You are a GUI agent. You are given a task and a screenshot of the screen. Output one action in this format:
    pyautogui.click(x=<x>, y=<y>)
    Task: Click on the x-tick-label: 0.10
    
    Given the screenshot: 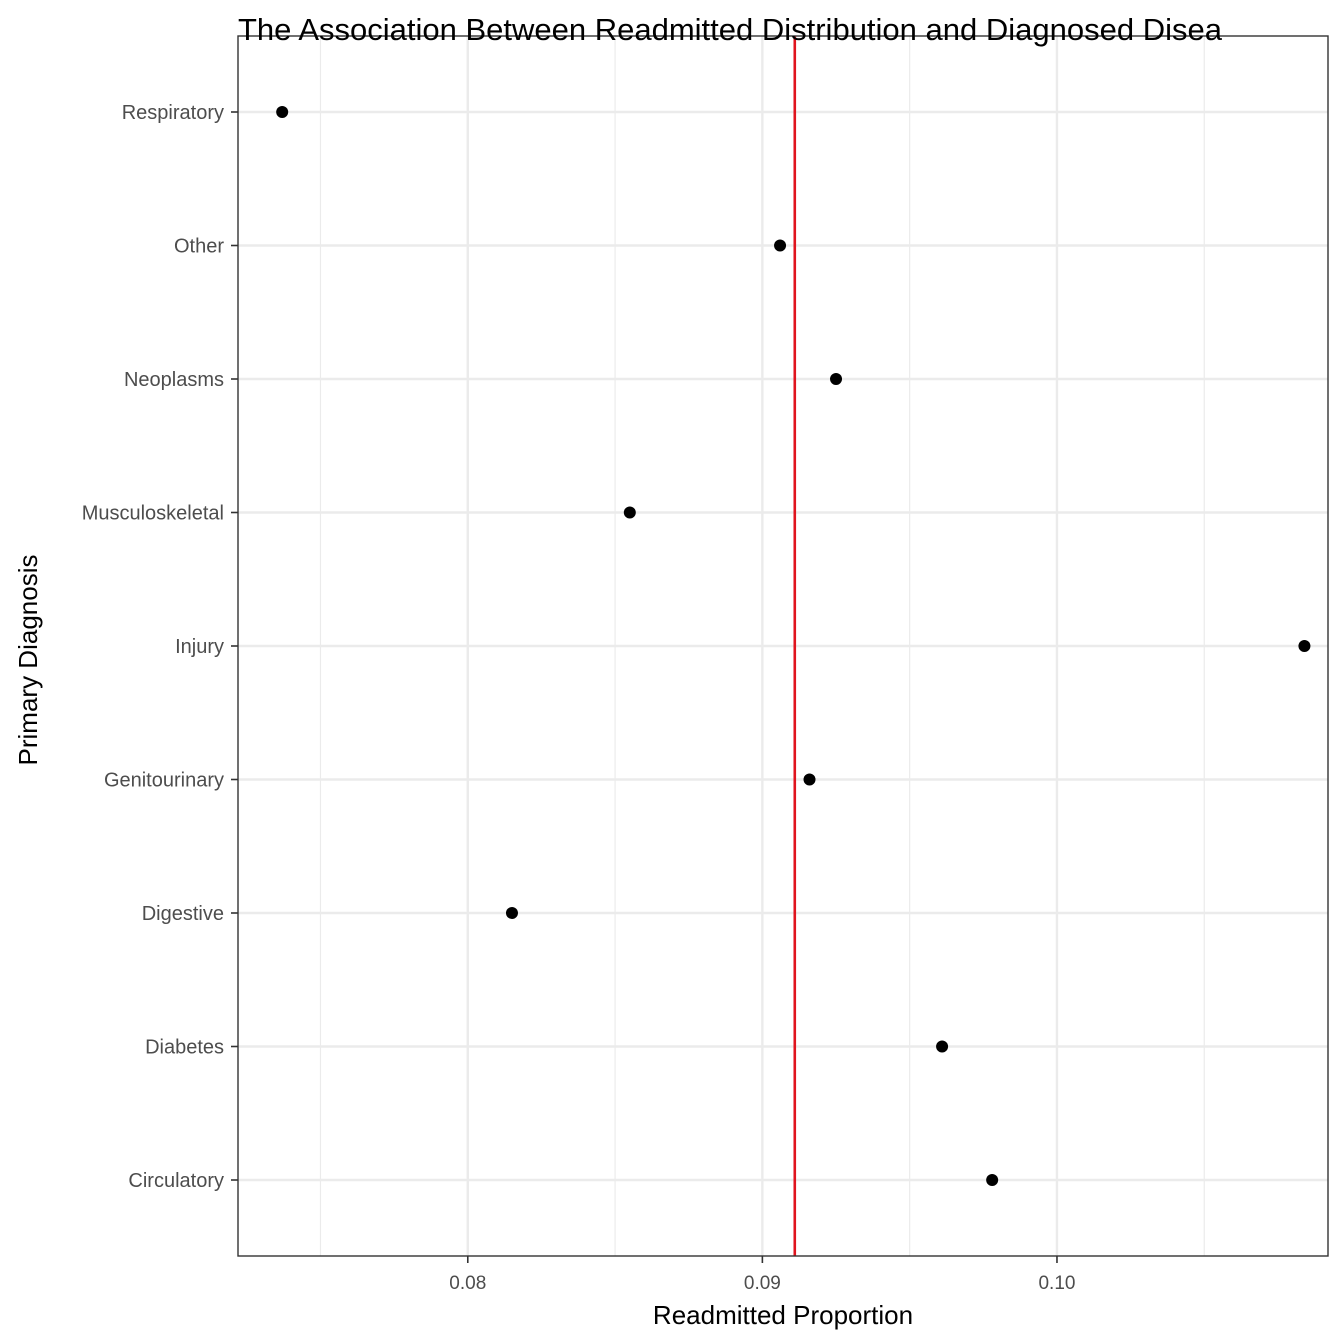 What is the action you would take?
    pyautogui.click(x=1056, y=1283)
    